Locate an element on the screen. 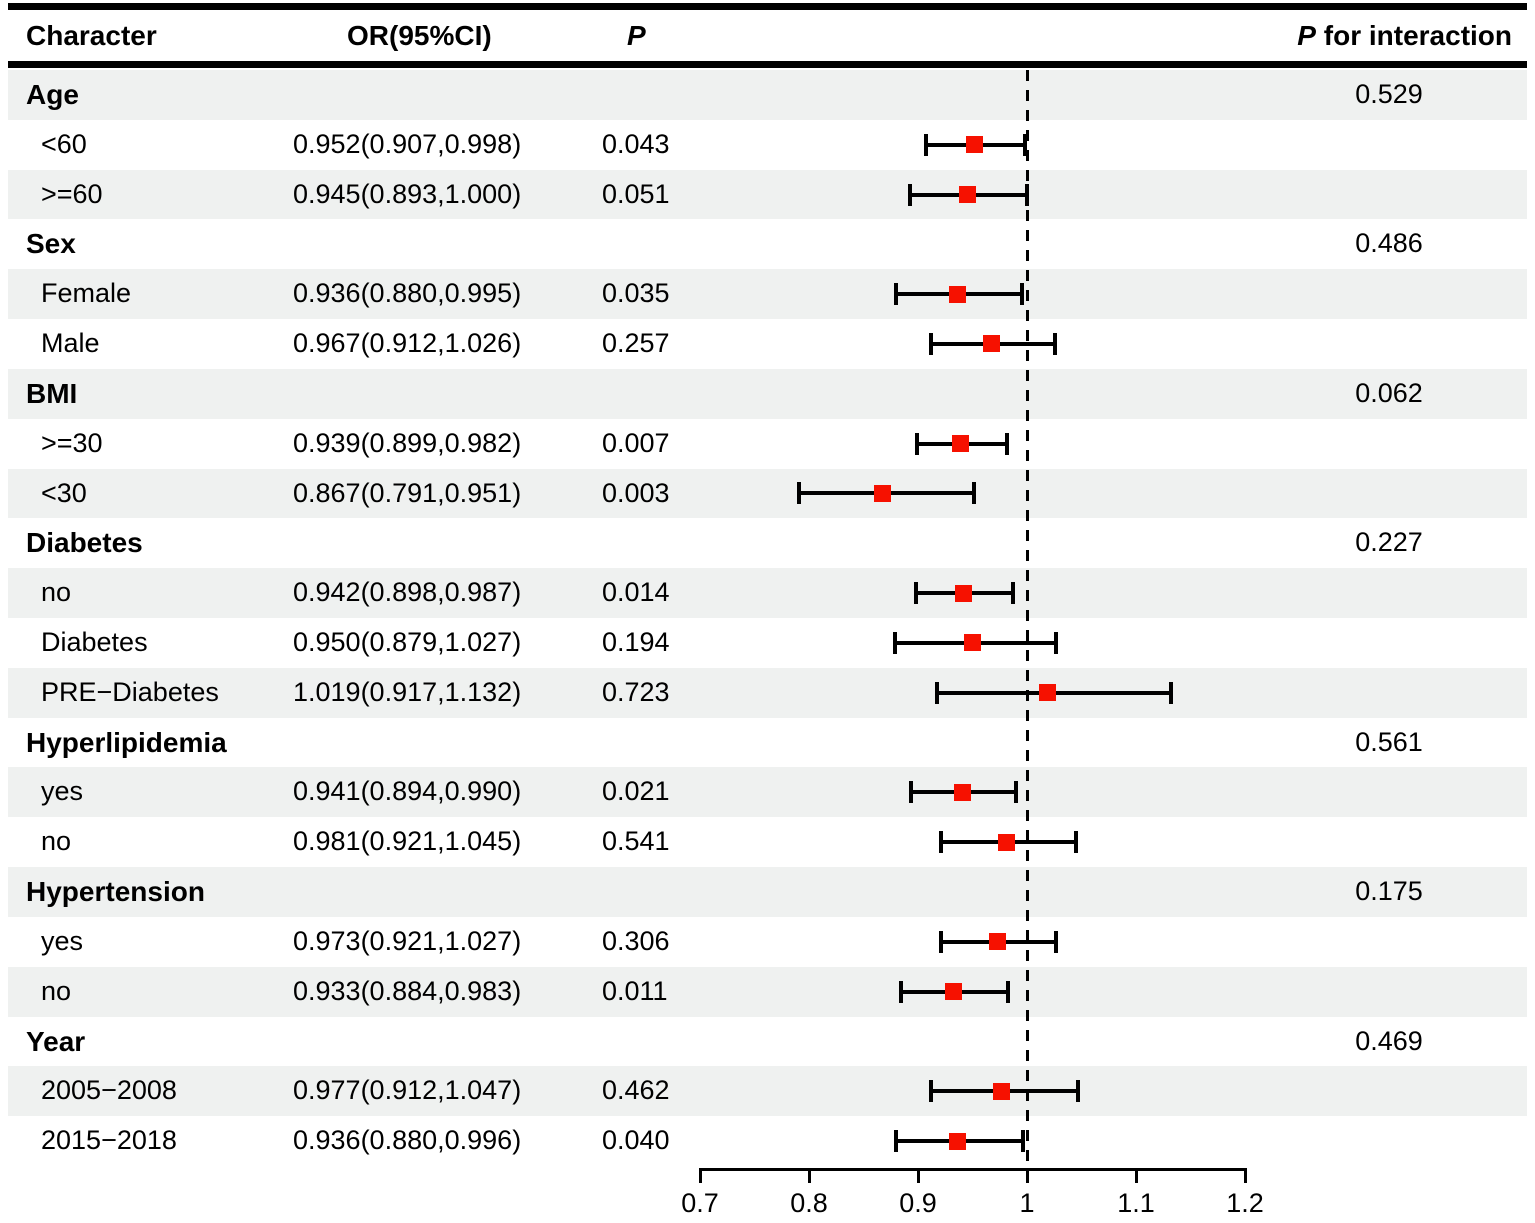  row-p-value: 0.306 is located at coordinates (636, 940).